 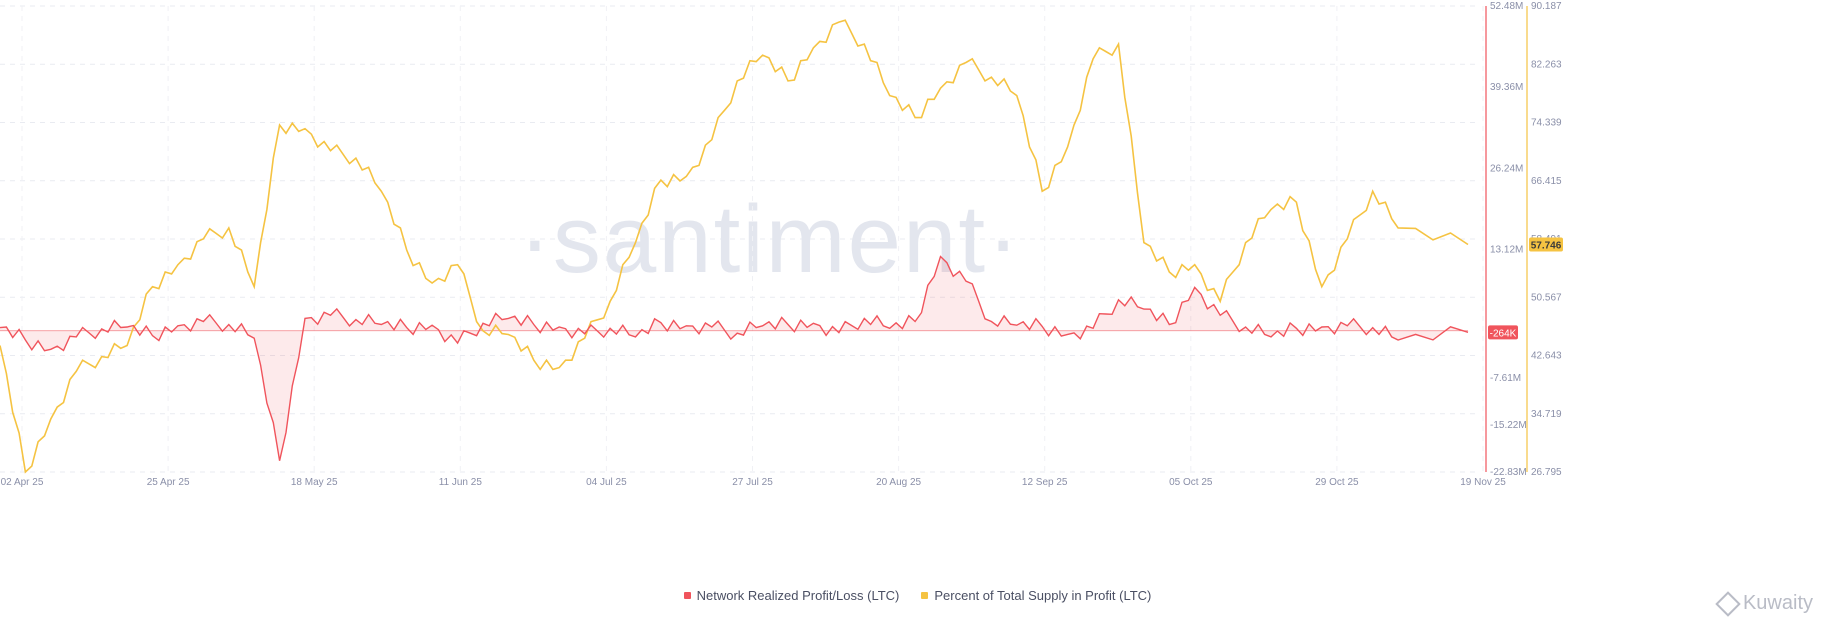 What do you see at coordinates (314, 482) in the screenshot?
I see `x-tick-label: 18 May 25` at bounding box center [314, 482].